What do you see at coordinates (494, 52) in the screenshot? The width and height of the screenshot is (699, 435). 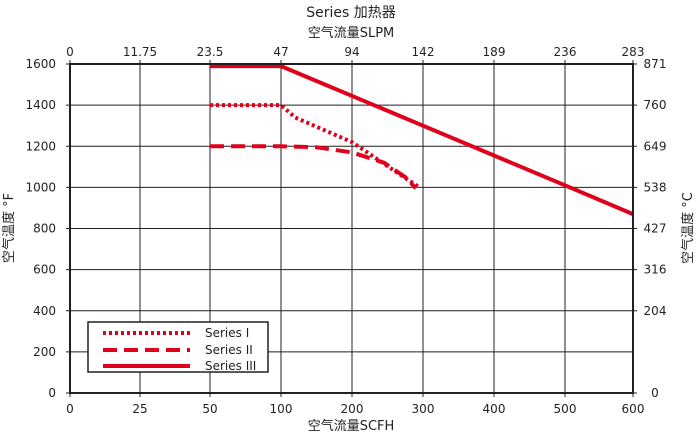 I see `x2-tick-label: 189` at bounding box center [494, 52].